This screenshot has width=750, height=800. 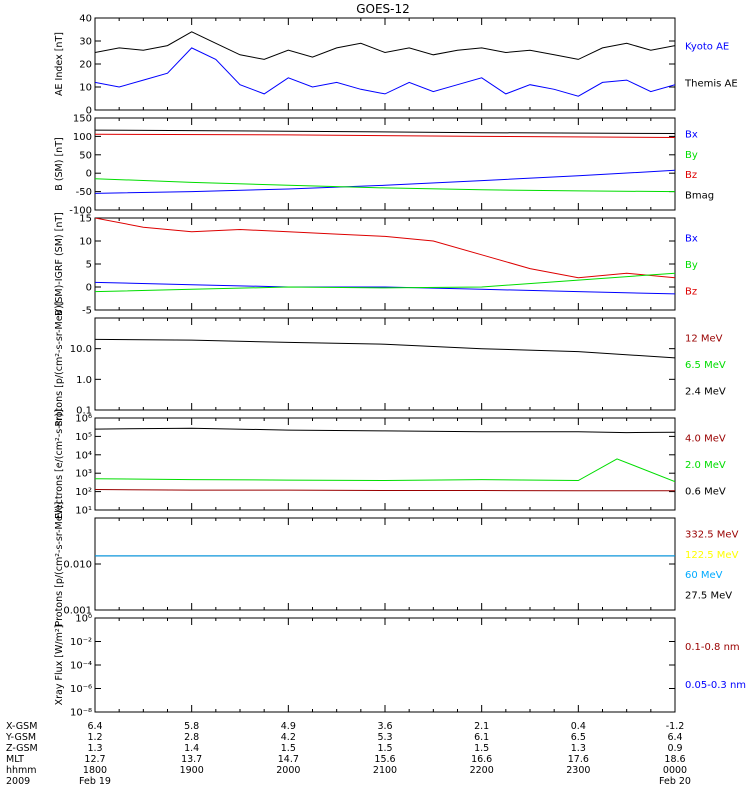 What do you see at coordinates (691, 134) in the screenshot?
I see `legend-label: Bx` at bounding box center [691, 134].